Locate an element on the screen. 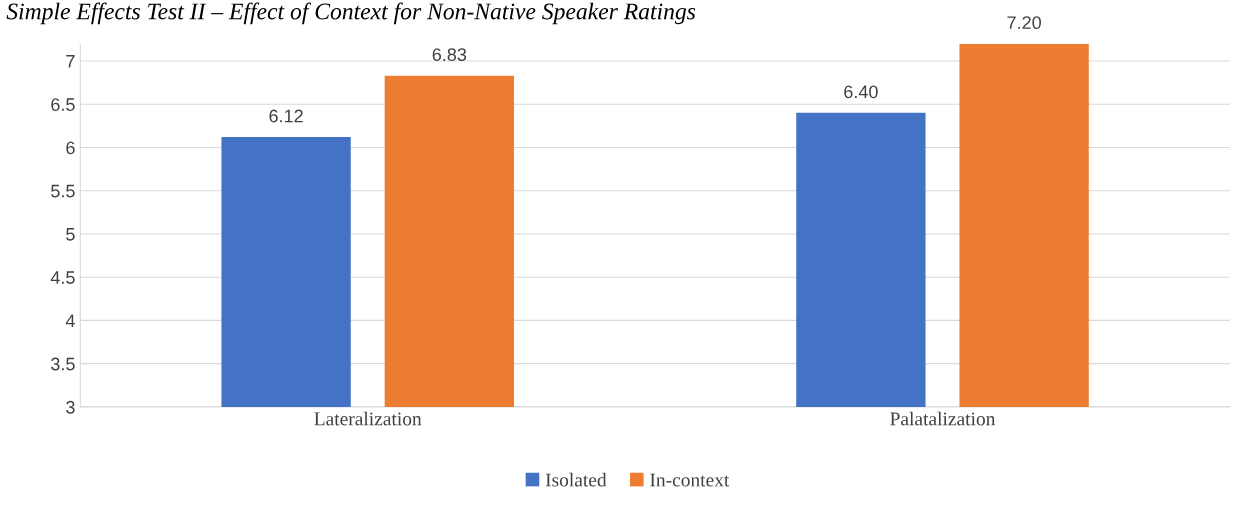  y-tick-label: 5 is located at coordinates (70, 234).